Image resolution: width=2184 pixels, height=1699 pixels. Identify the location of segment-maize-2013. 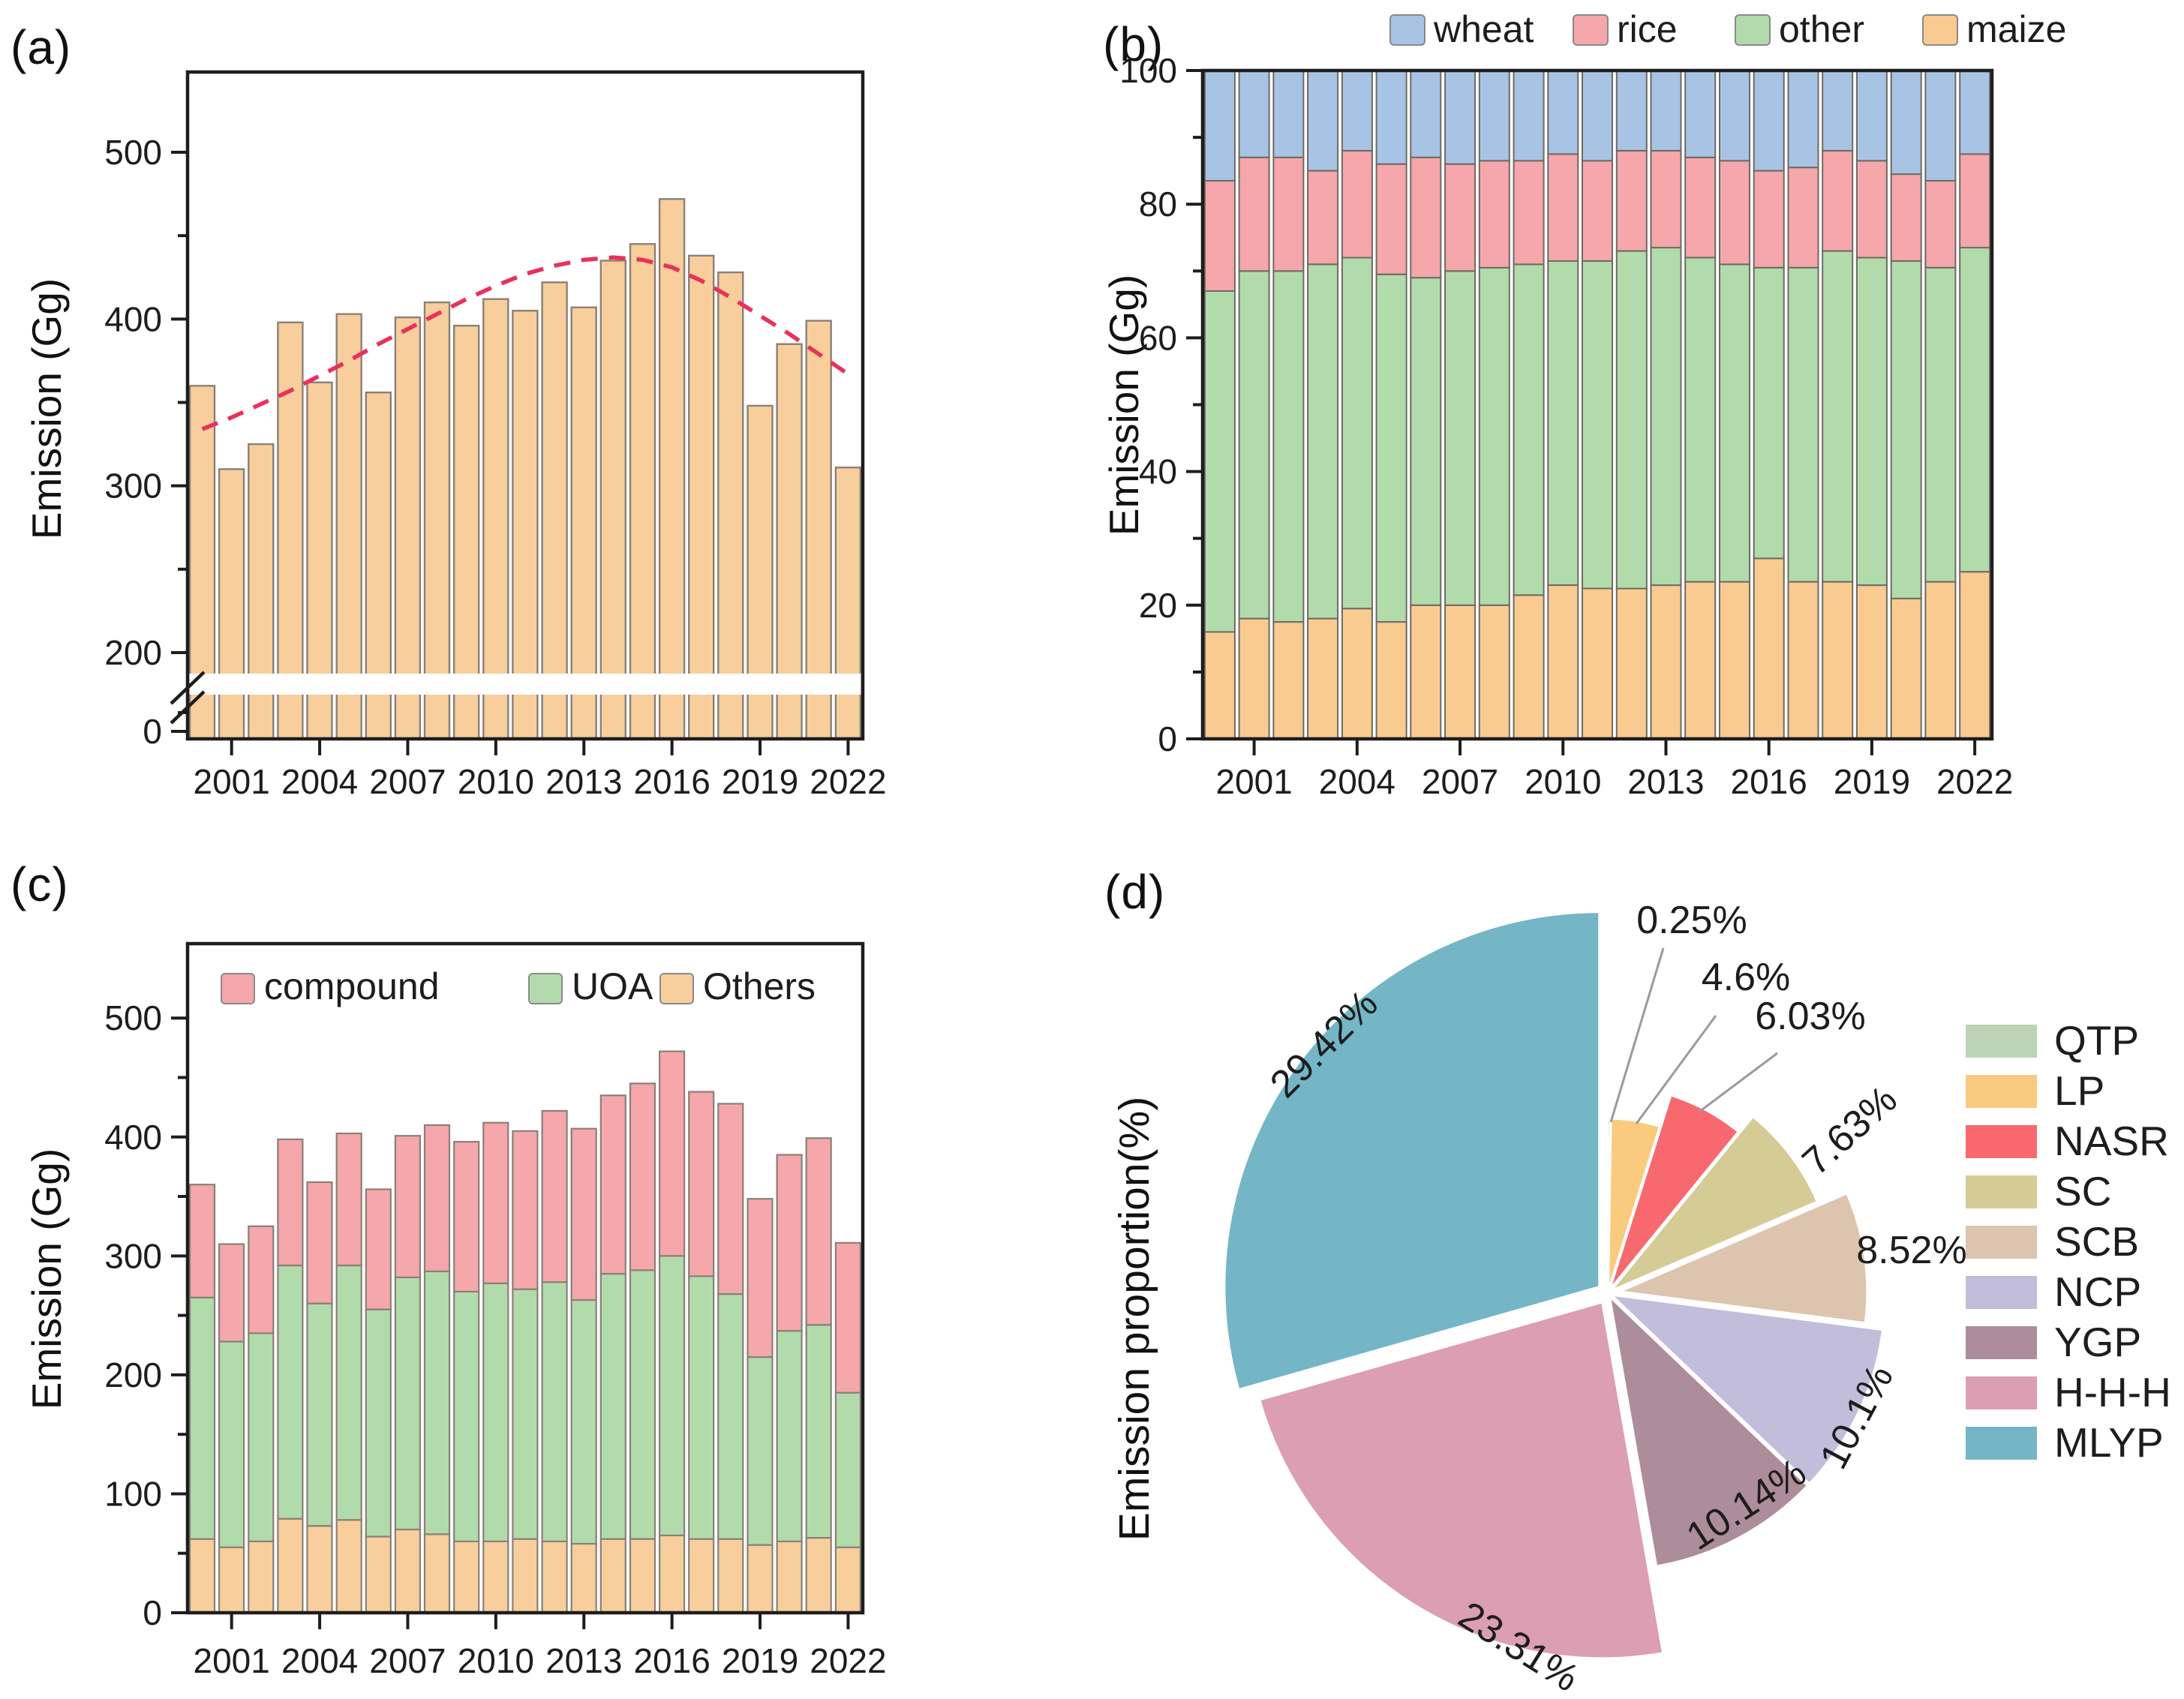
(1666, 662).